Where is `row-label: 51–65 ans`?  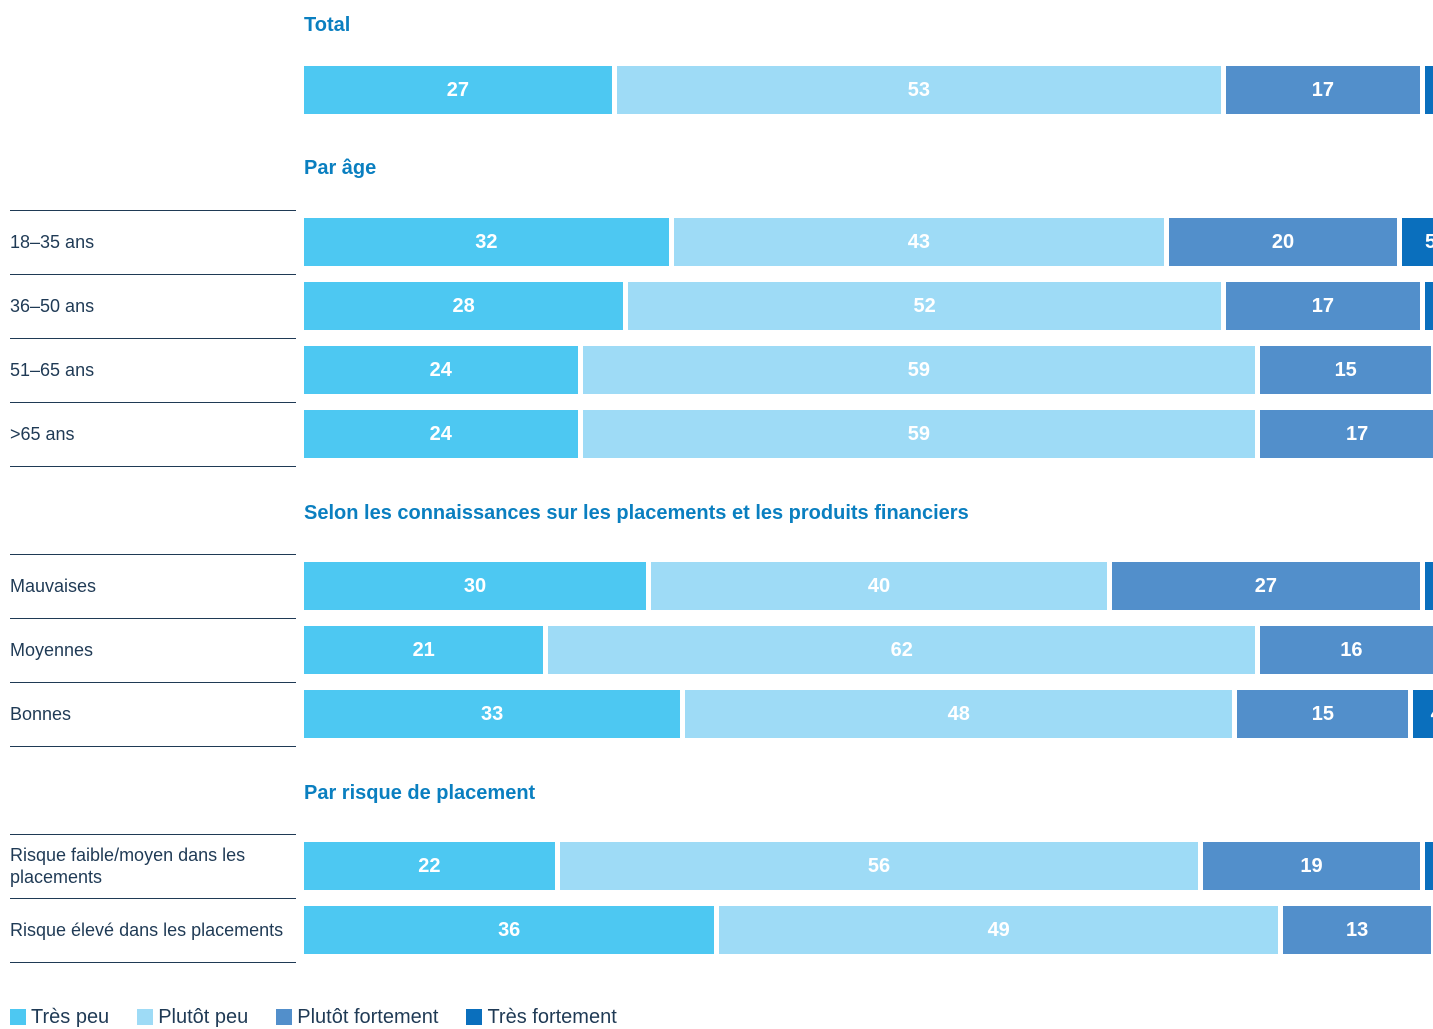
row-label: 51–65 ans is located at coordinates (52, 370).